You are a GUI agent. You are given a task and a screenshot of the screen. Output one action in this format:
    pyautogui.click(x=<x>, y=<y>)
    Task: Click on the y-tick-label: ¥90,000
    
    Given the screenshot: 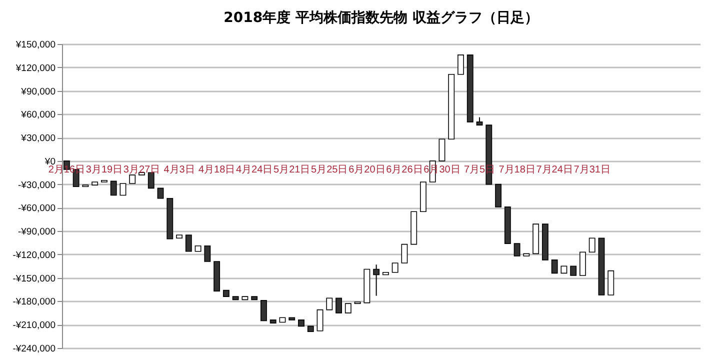 What is the action you would take?
    pyautogui.click(x=38, y=92)
    